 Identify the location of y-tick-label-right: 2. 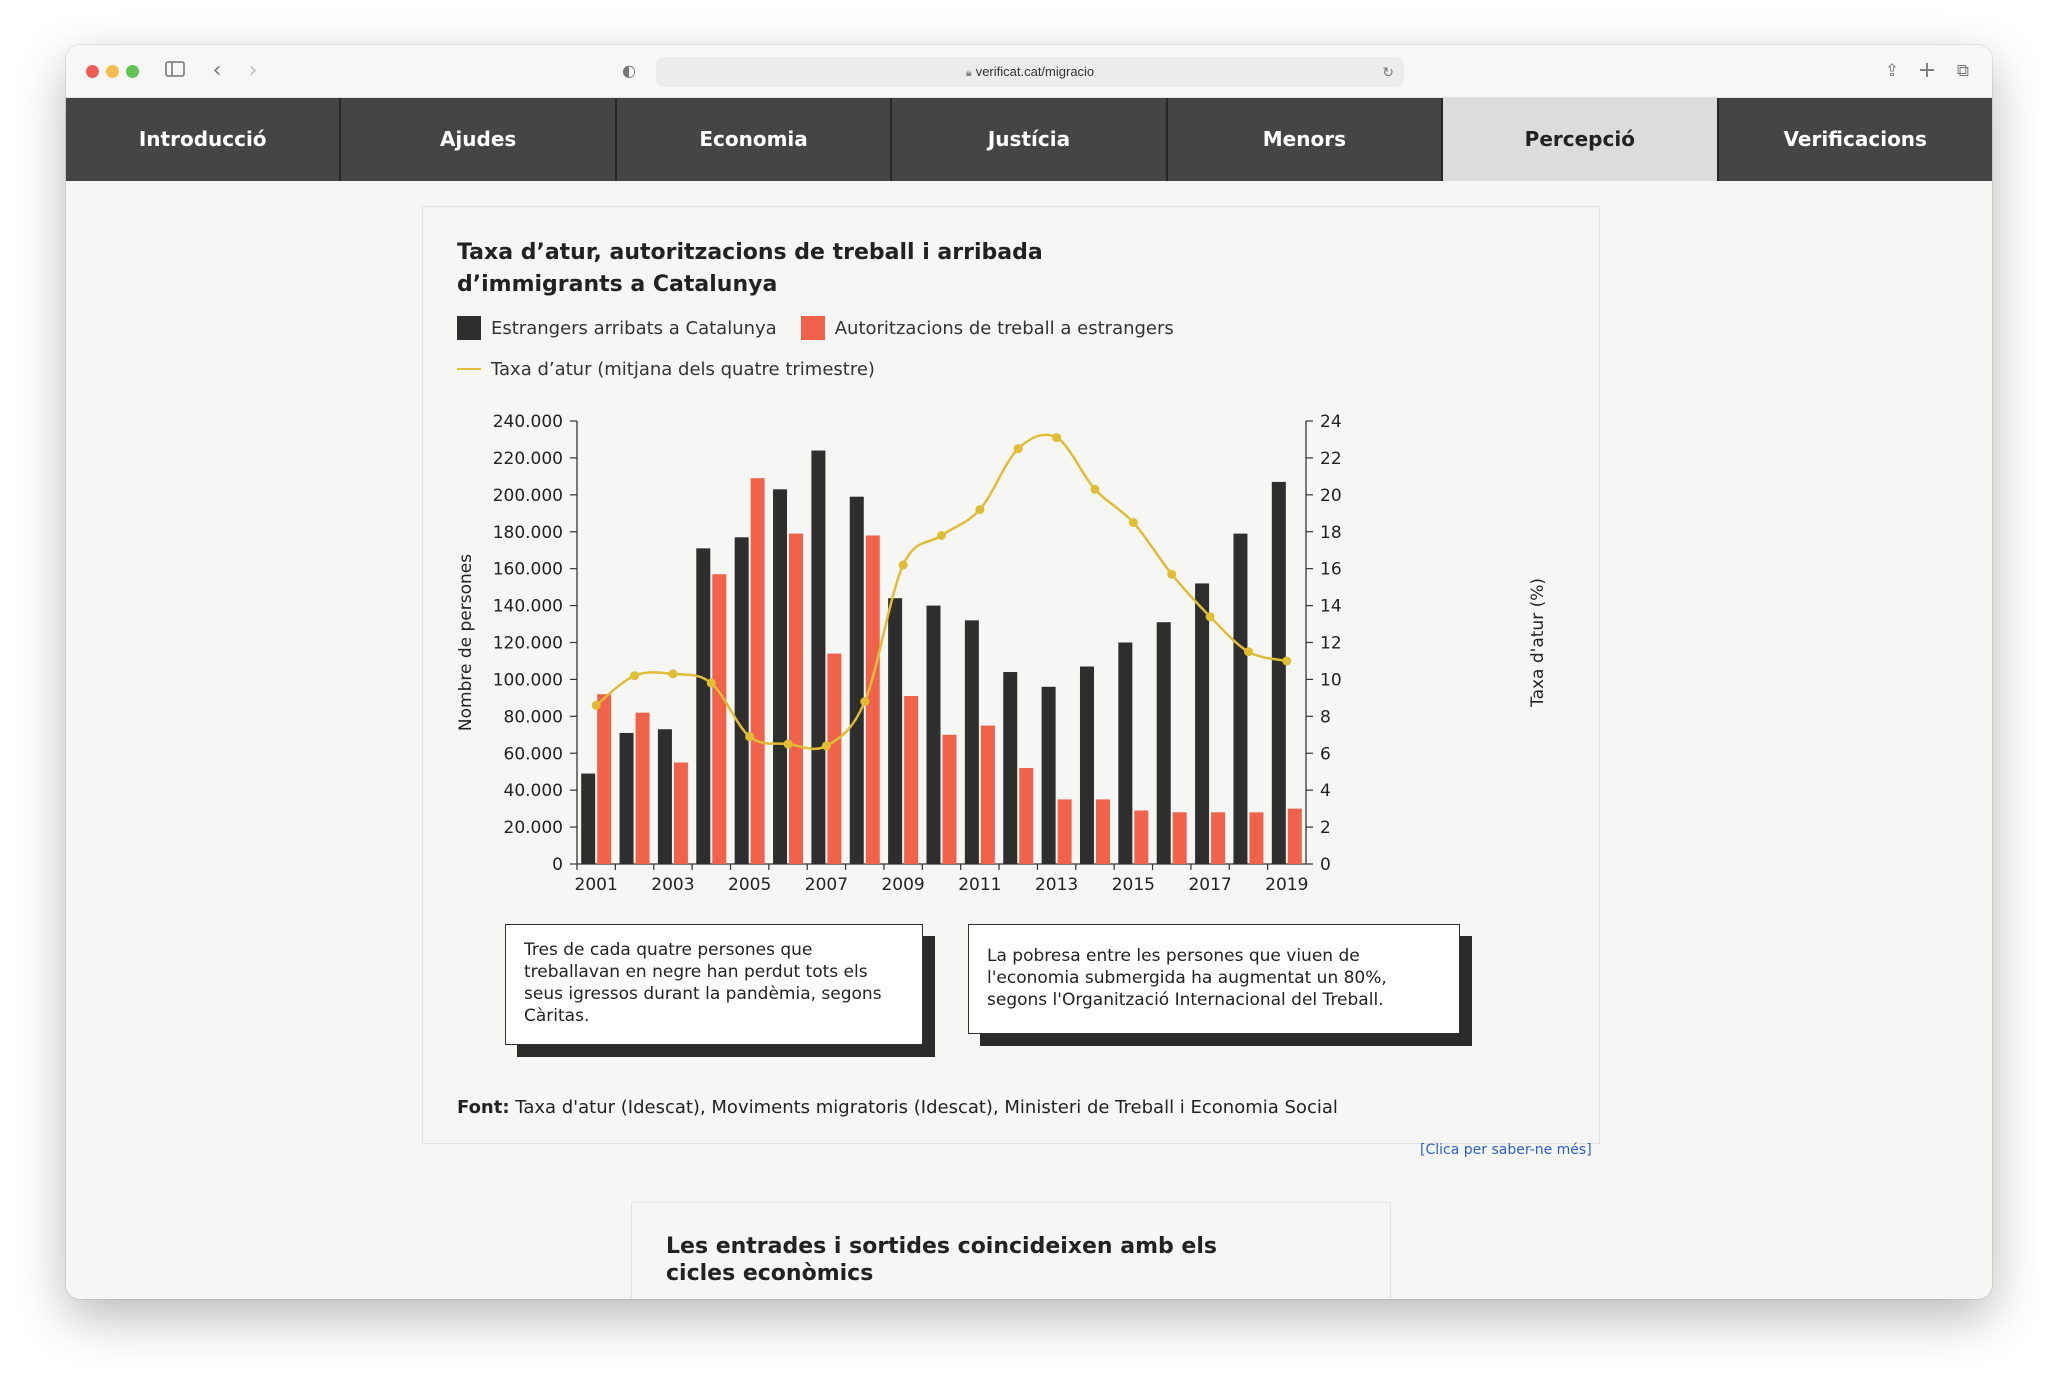
(1325, 828).